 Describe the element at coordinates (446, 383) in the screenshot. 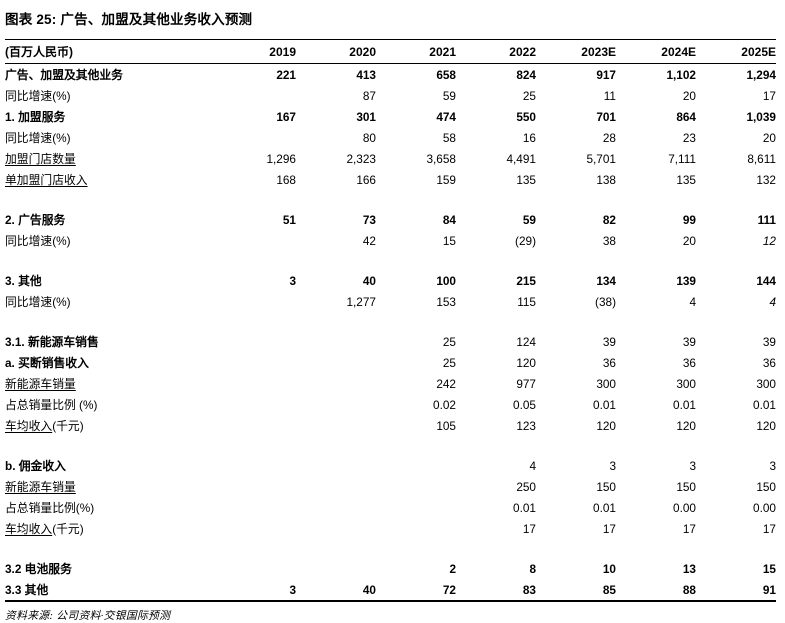

I see `value-cell: 242` at that location.